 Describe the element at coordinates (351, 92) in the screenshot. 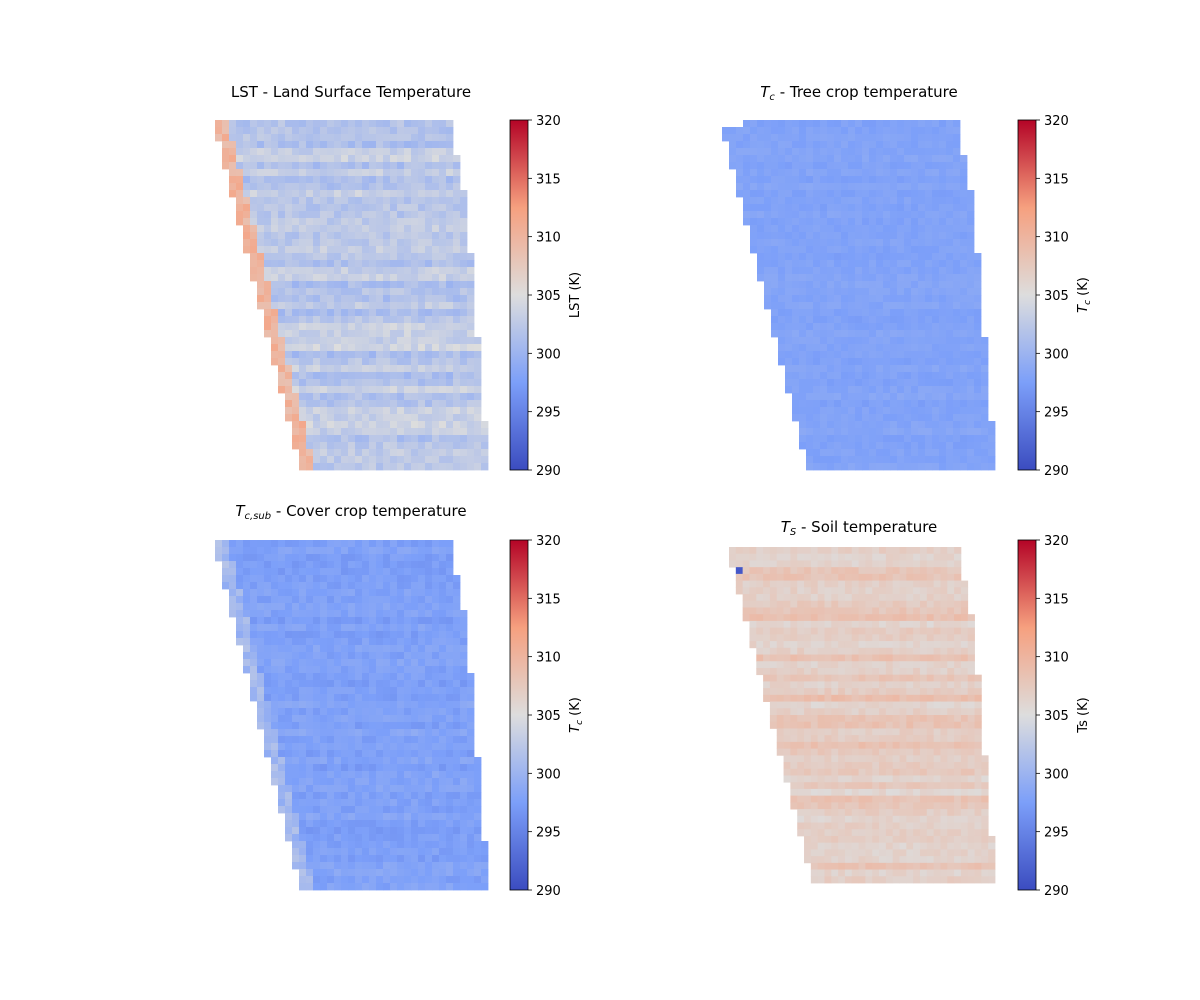

I see `panel-title: LST - Land Surface Temperature` at that location.